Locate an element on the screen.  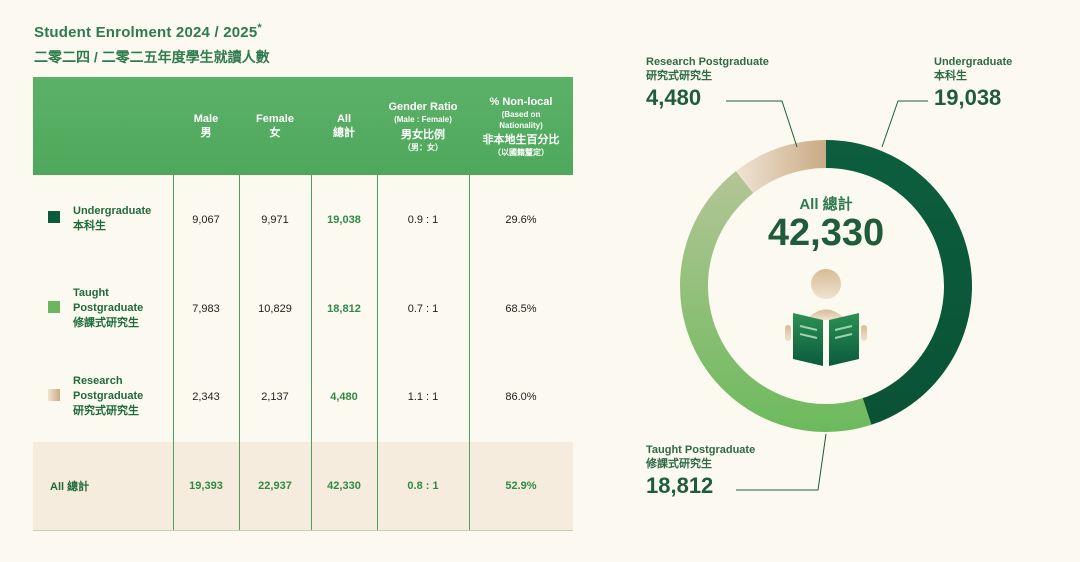
page-subtitle: 二零二四 / 二零二五年度學生就讀人數 is located at coordinates (152, 57).